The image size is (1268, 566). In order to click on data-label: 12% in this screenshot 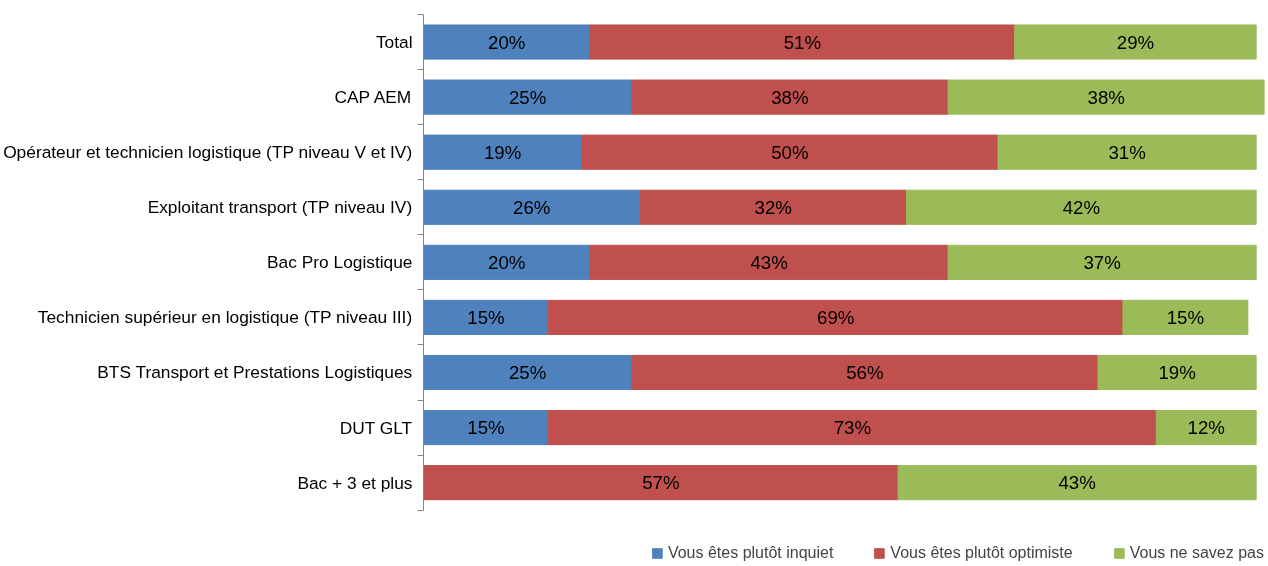, I will do `click(1206, 428)`.